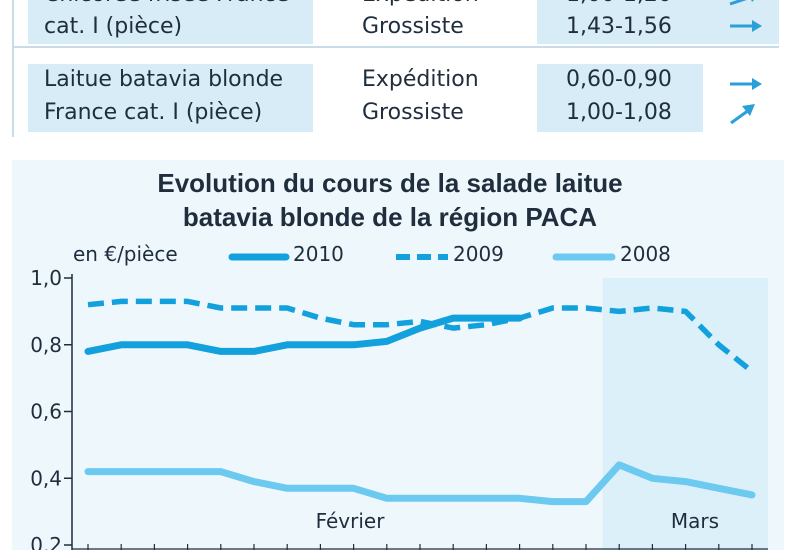 This screenshot has width=800, height=550. What do you see at coordinates (390, 217) in the screenshot?
I see `chart-title-line2: batavia blonde de la région PACA` at bounding box center [390, 217].